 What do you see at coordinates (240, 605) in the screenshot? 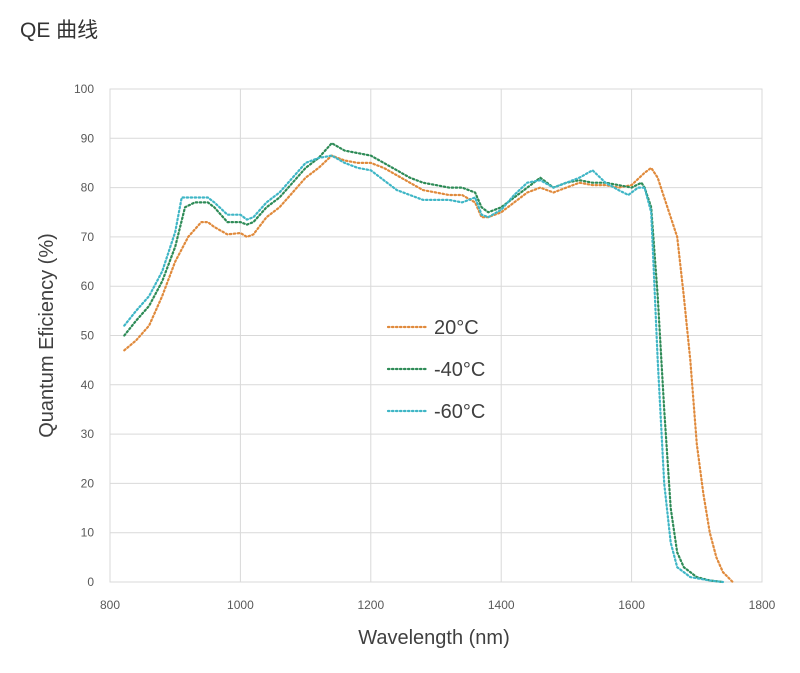
I see `x-tick-label: 1000` at bounding box center [240, 605].